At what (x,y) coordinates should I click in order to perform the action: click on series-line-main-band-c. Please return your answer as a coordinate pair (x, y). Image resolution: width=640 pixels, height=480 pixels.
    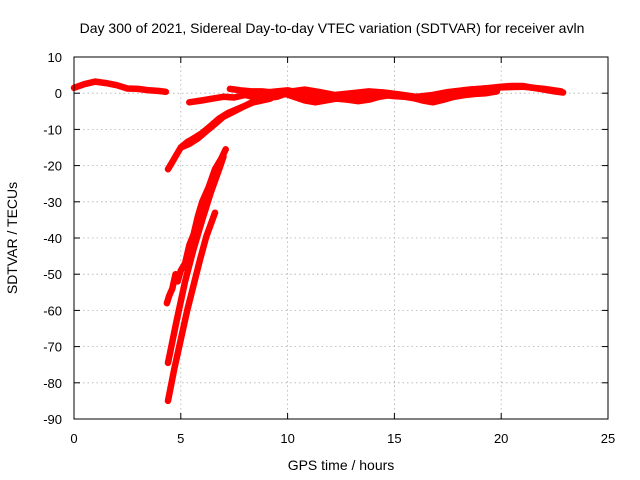
    Looking at the image, I should click on (403, 92).